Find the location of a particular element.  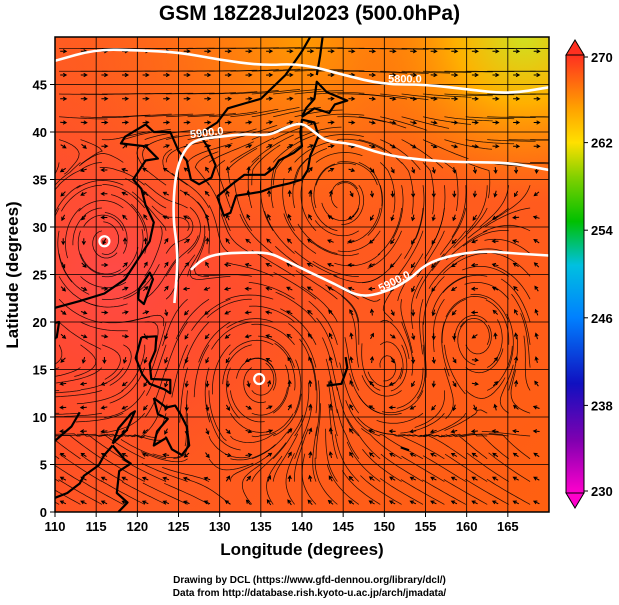

coastline is located at coordinates (153, 365).